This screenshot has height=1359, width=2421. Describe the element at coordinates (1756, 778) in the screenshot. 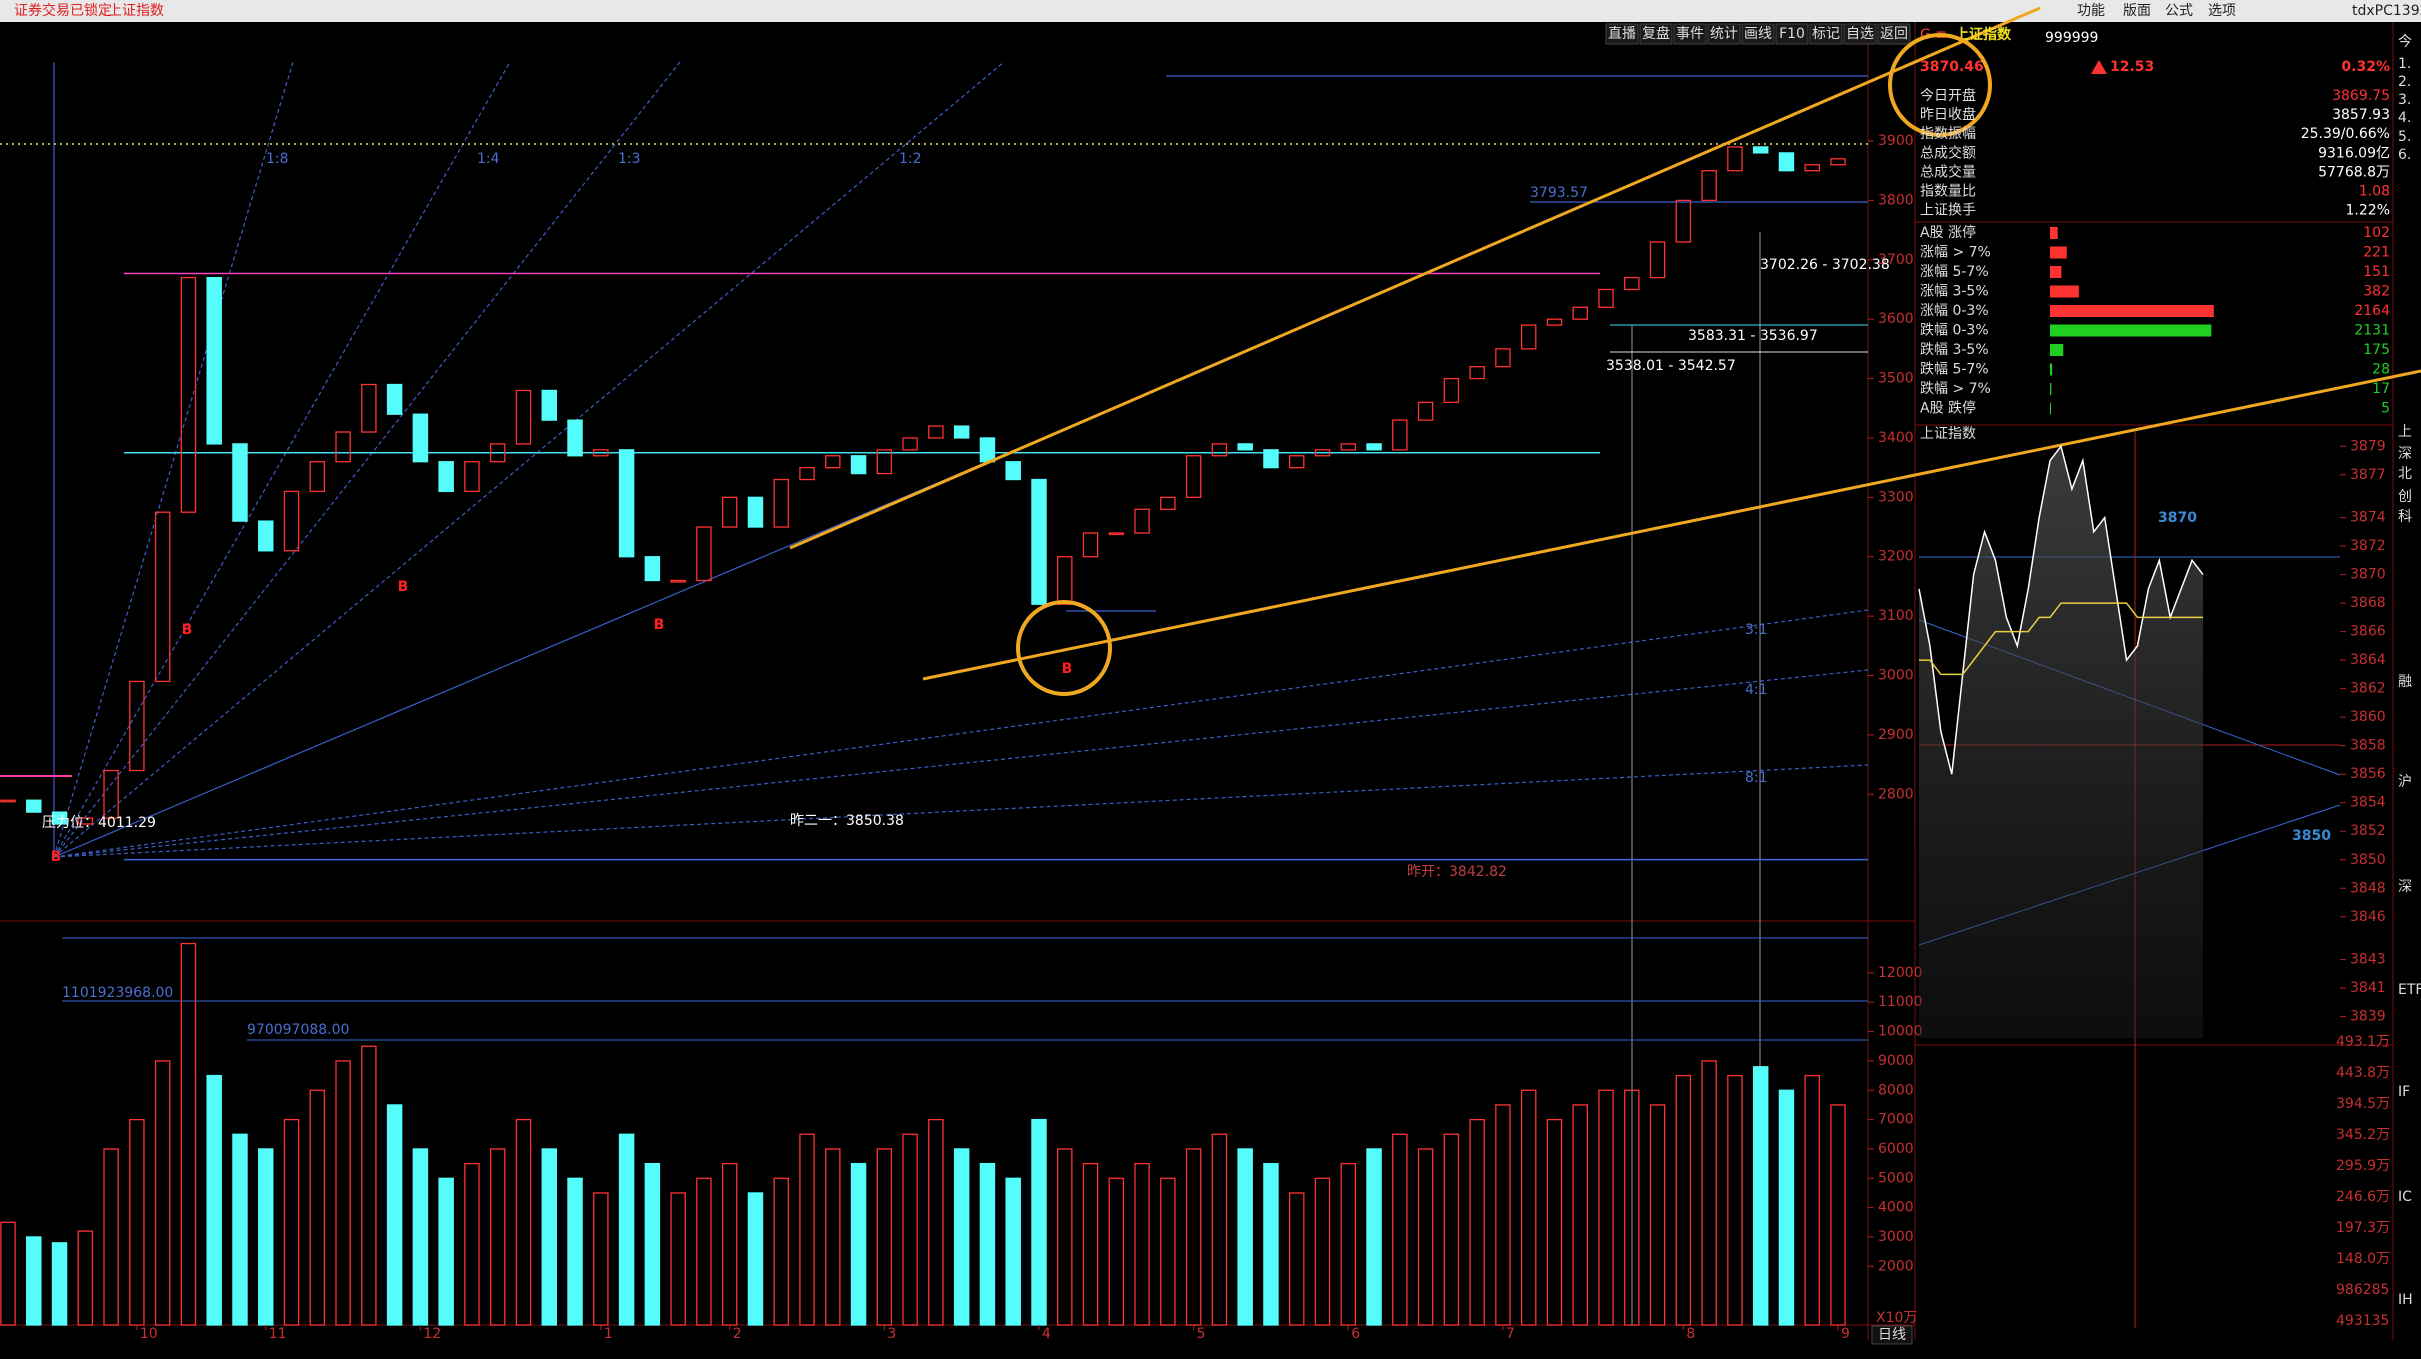

I see `annotation: 8:1` at that location.